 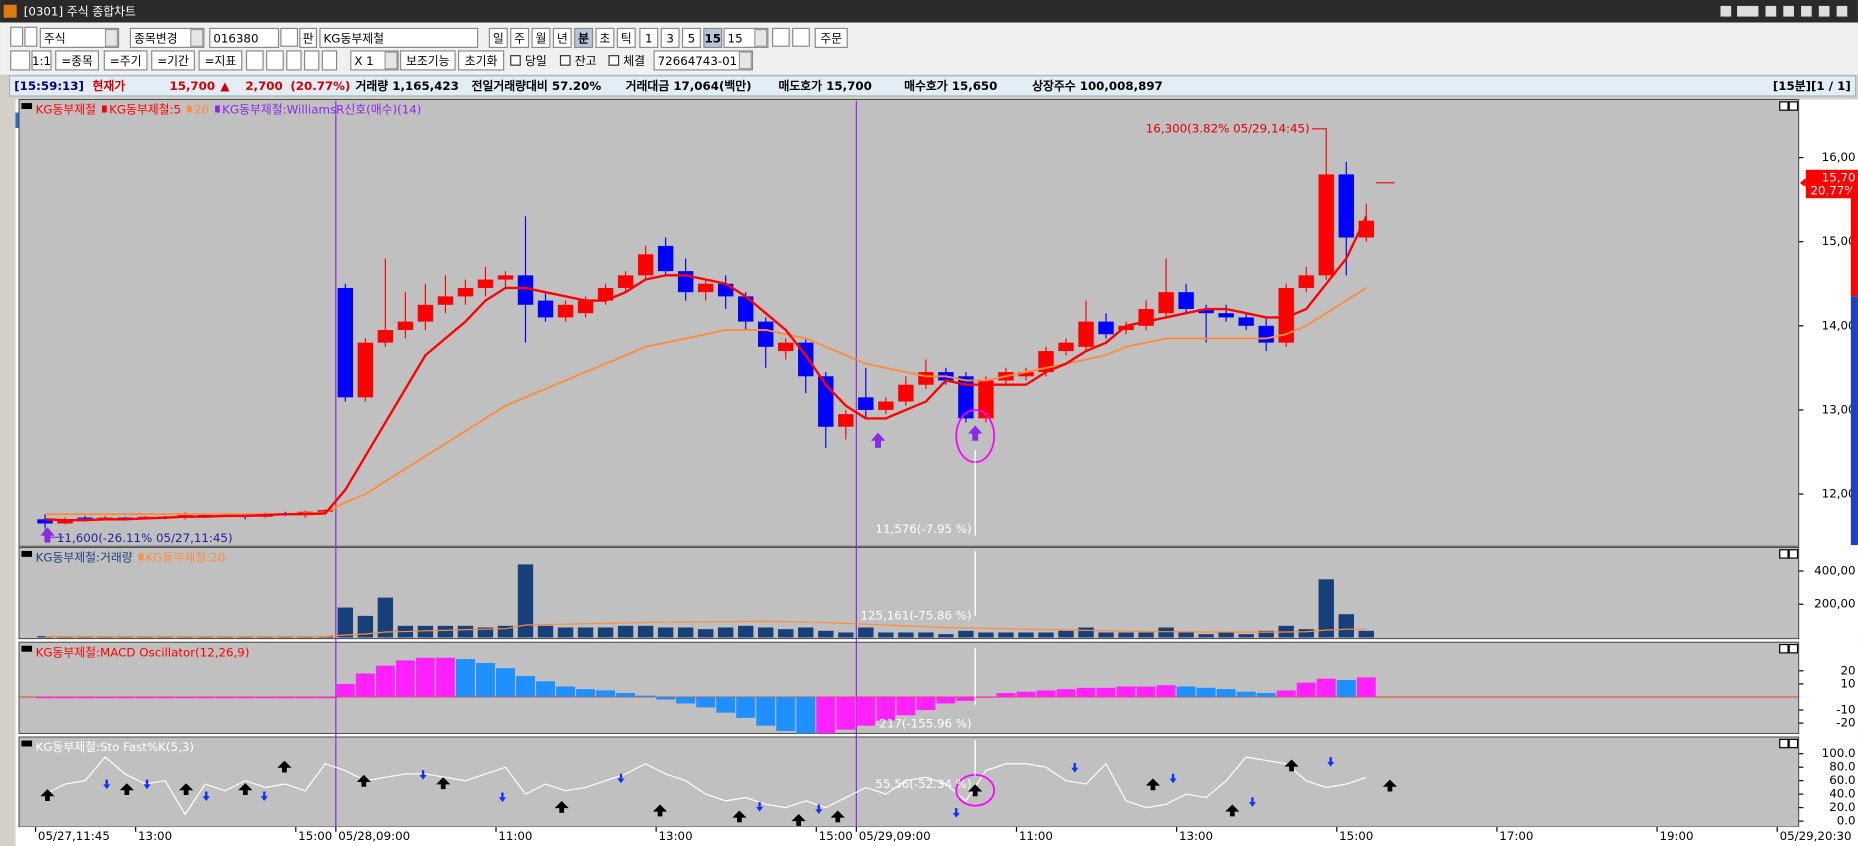 I want to click on y-tick-label: 12,00, so click(x=1839, y=494).